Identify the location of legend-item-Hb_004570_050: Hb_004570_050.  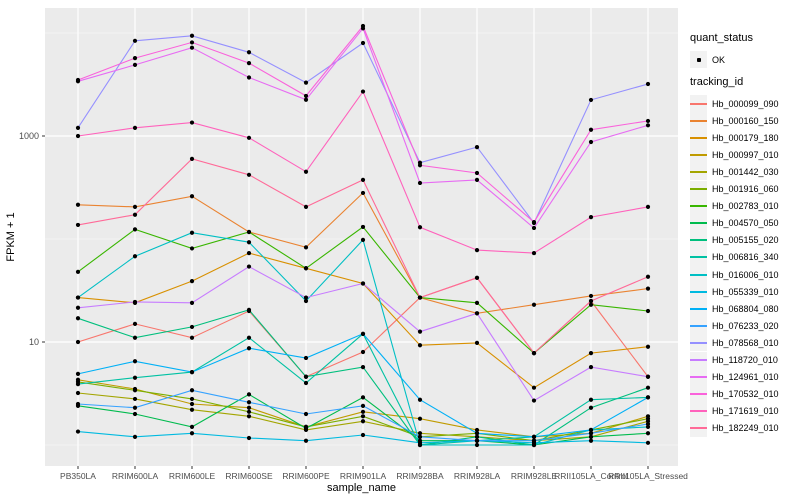
(734, 223).